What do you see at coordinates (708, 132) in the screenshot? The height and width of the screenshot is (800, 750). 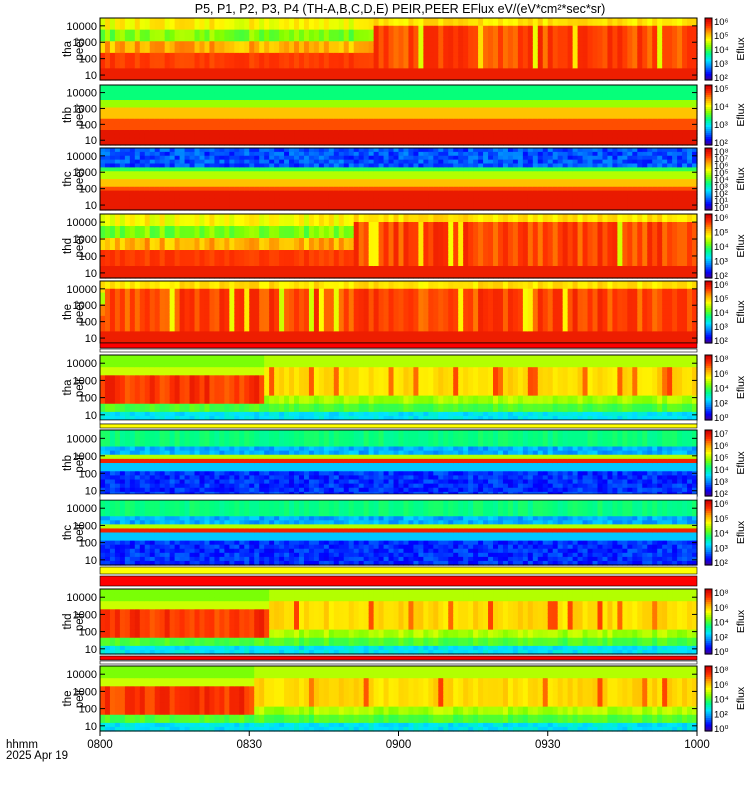 I see `colorbar-step` at bounding box center [708, 132].